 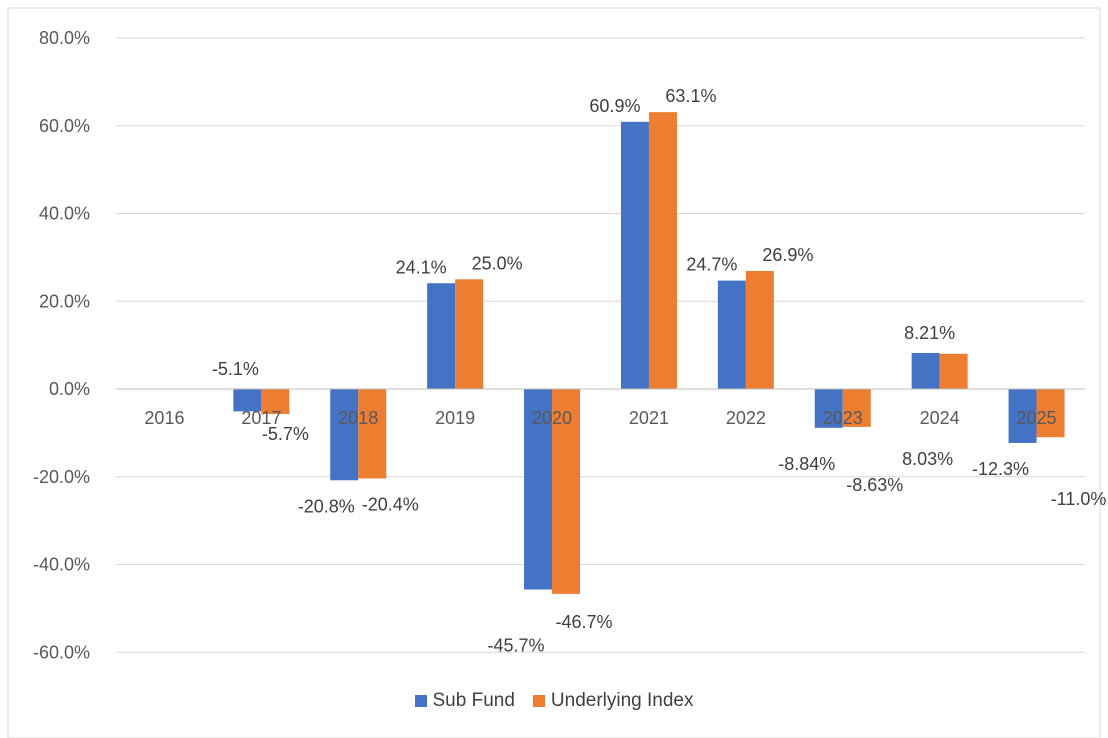 What do you see at coordinates (326, 506) in the screenshot?
I see `data-label: -20.8%` at bounding box center [326, 506].